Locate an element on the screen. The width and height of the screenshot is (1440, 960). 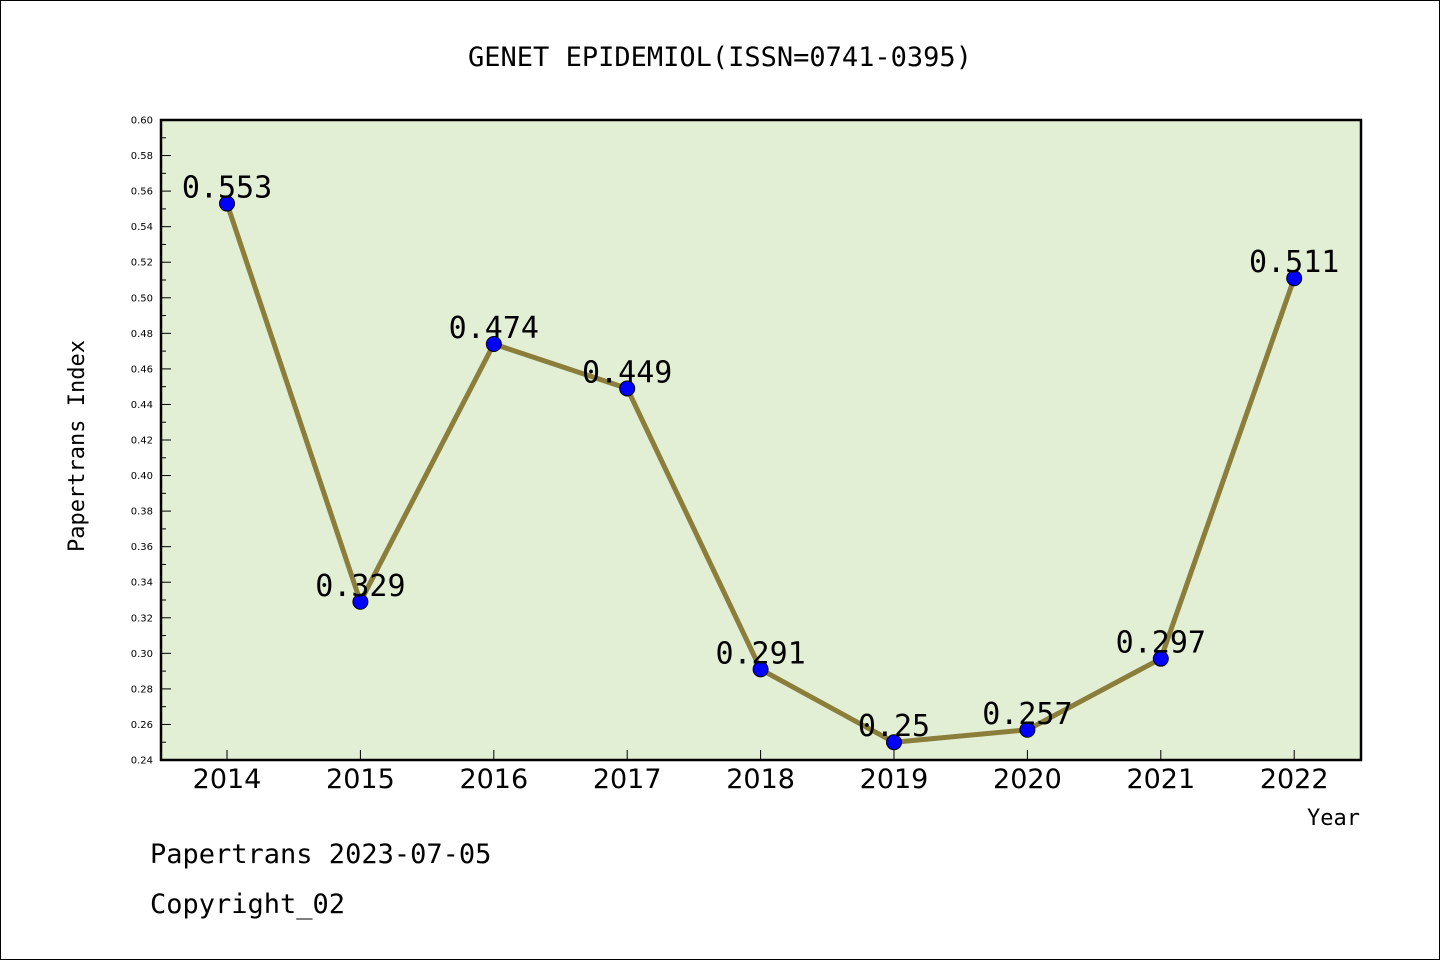
x-tick-label: 2019 is located at coordinates (894, 779).